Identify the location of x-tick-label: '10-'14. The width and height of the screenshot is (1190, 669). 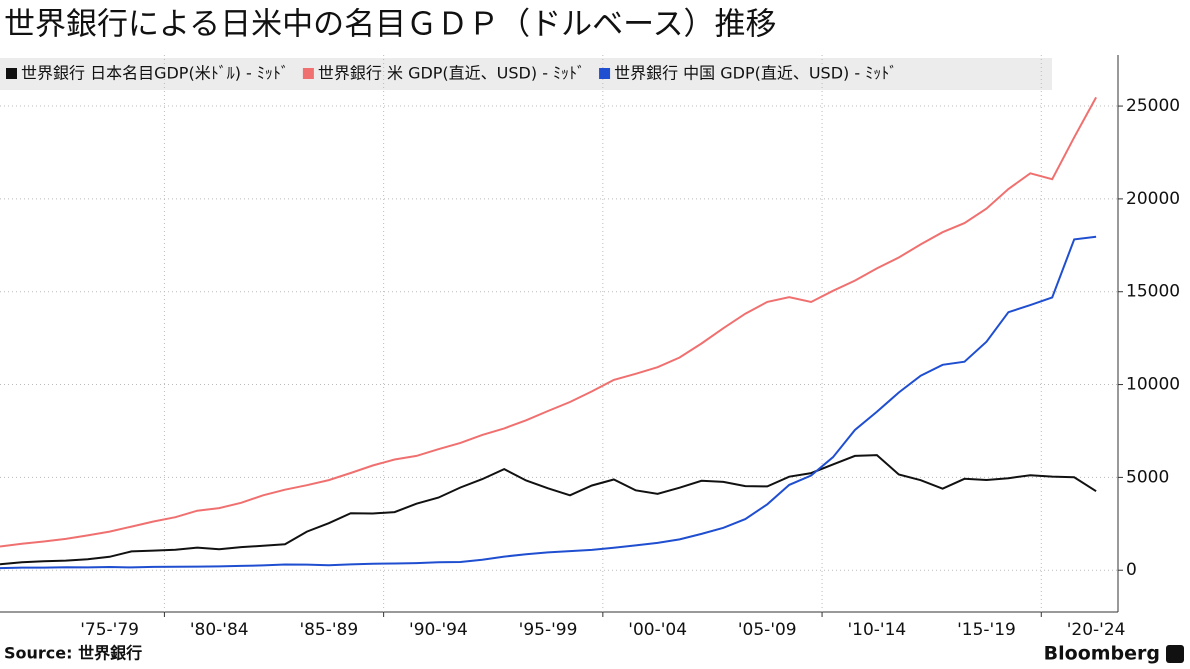
(876, 630).